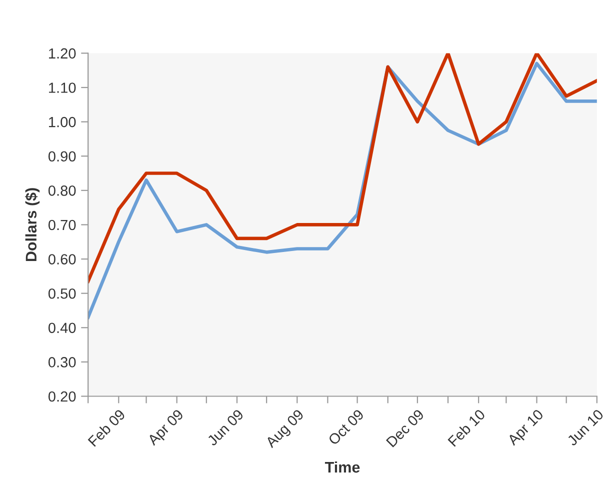  What do you see at coordinates (466, 427) in the screenshot?
I see `x-tick-label: Feb 10` at bounding box center [466, 427].